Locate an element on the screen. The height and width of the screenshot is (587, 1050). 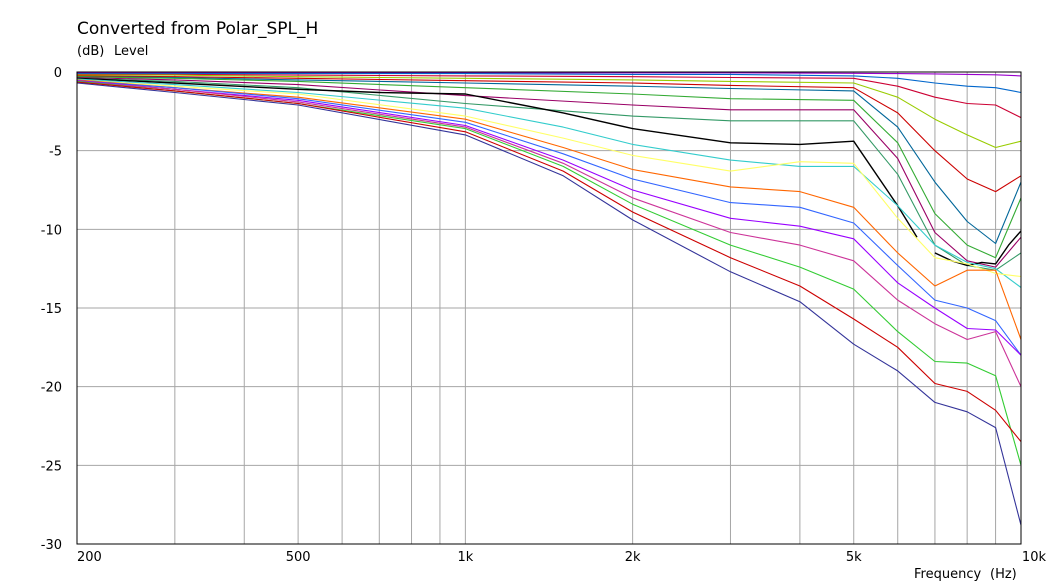
y-tick-label: -20 is located at coordinates (51, 388).